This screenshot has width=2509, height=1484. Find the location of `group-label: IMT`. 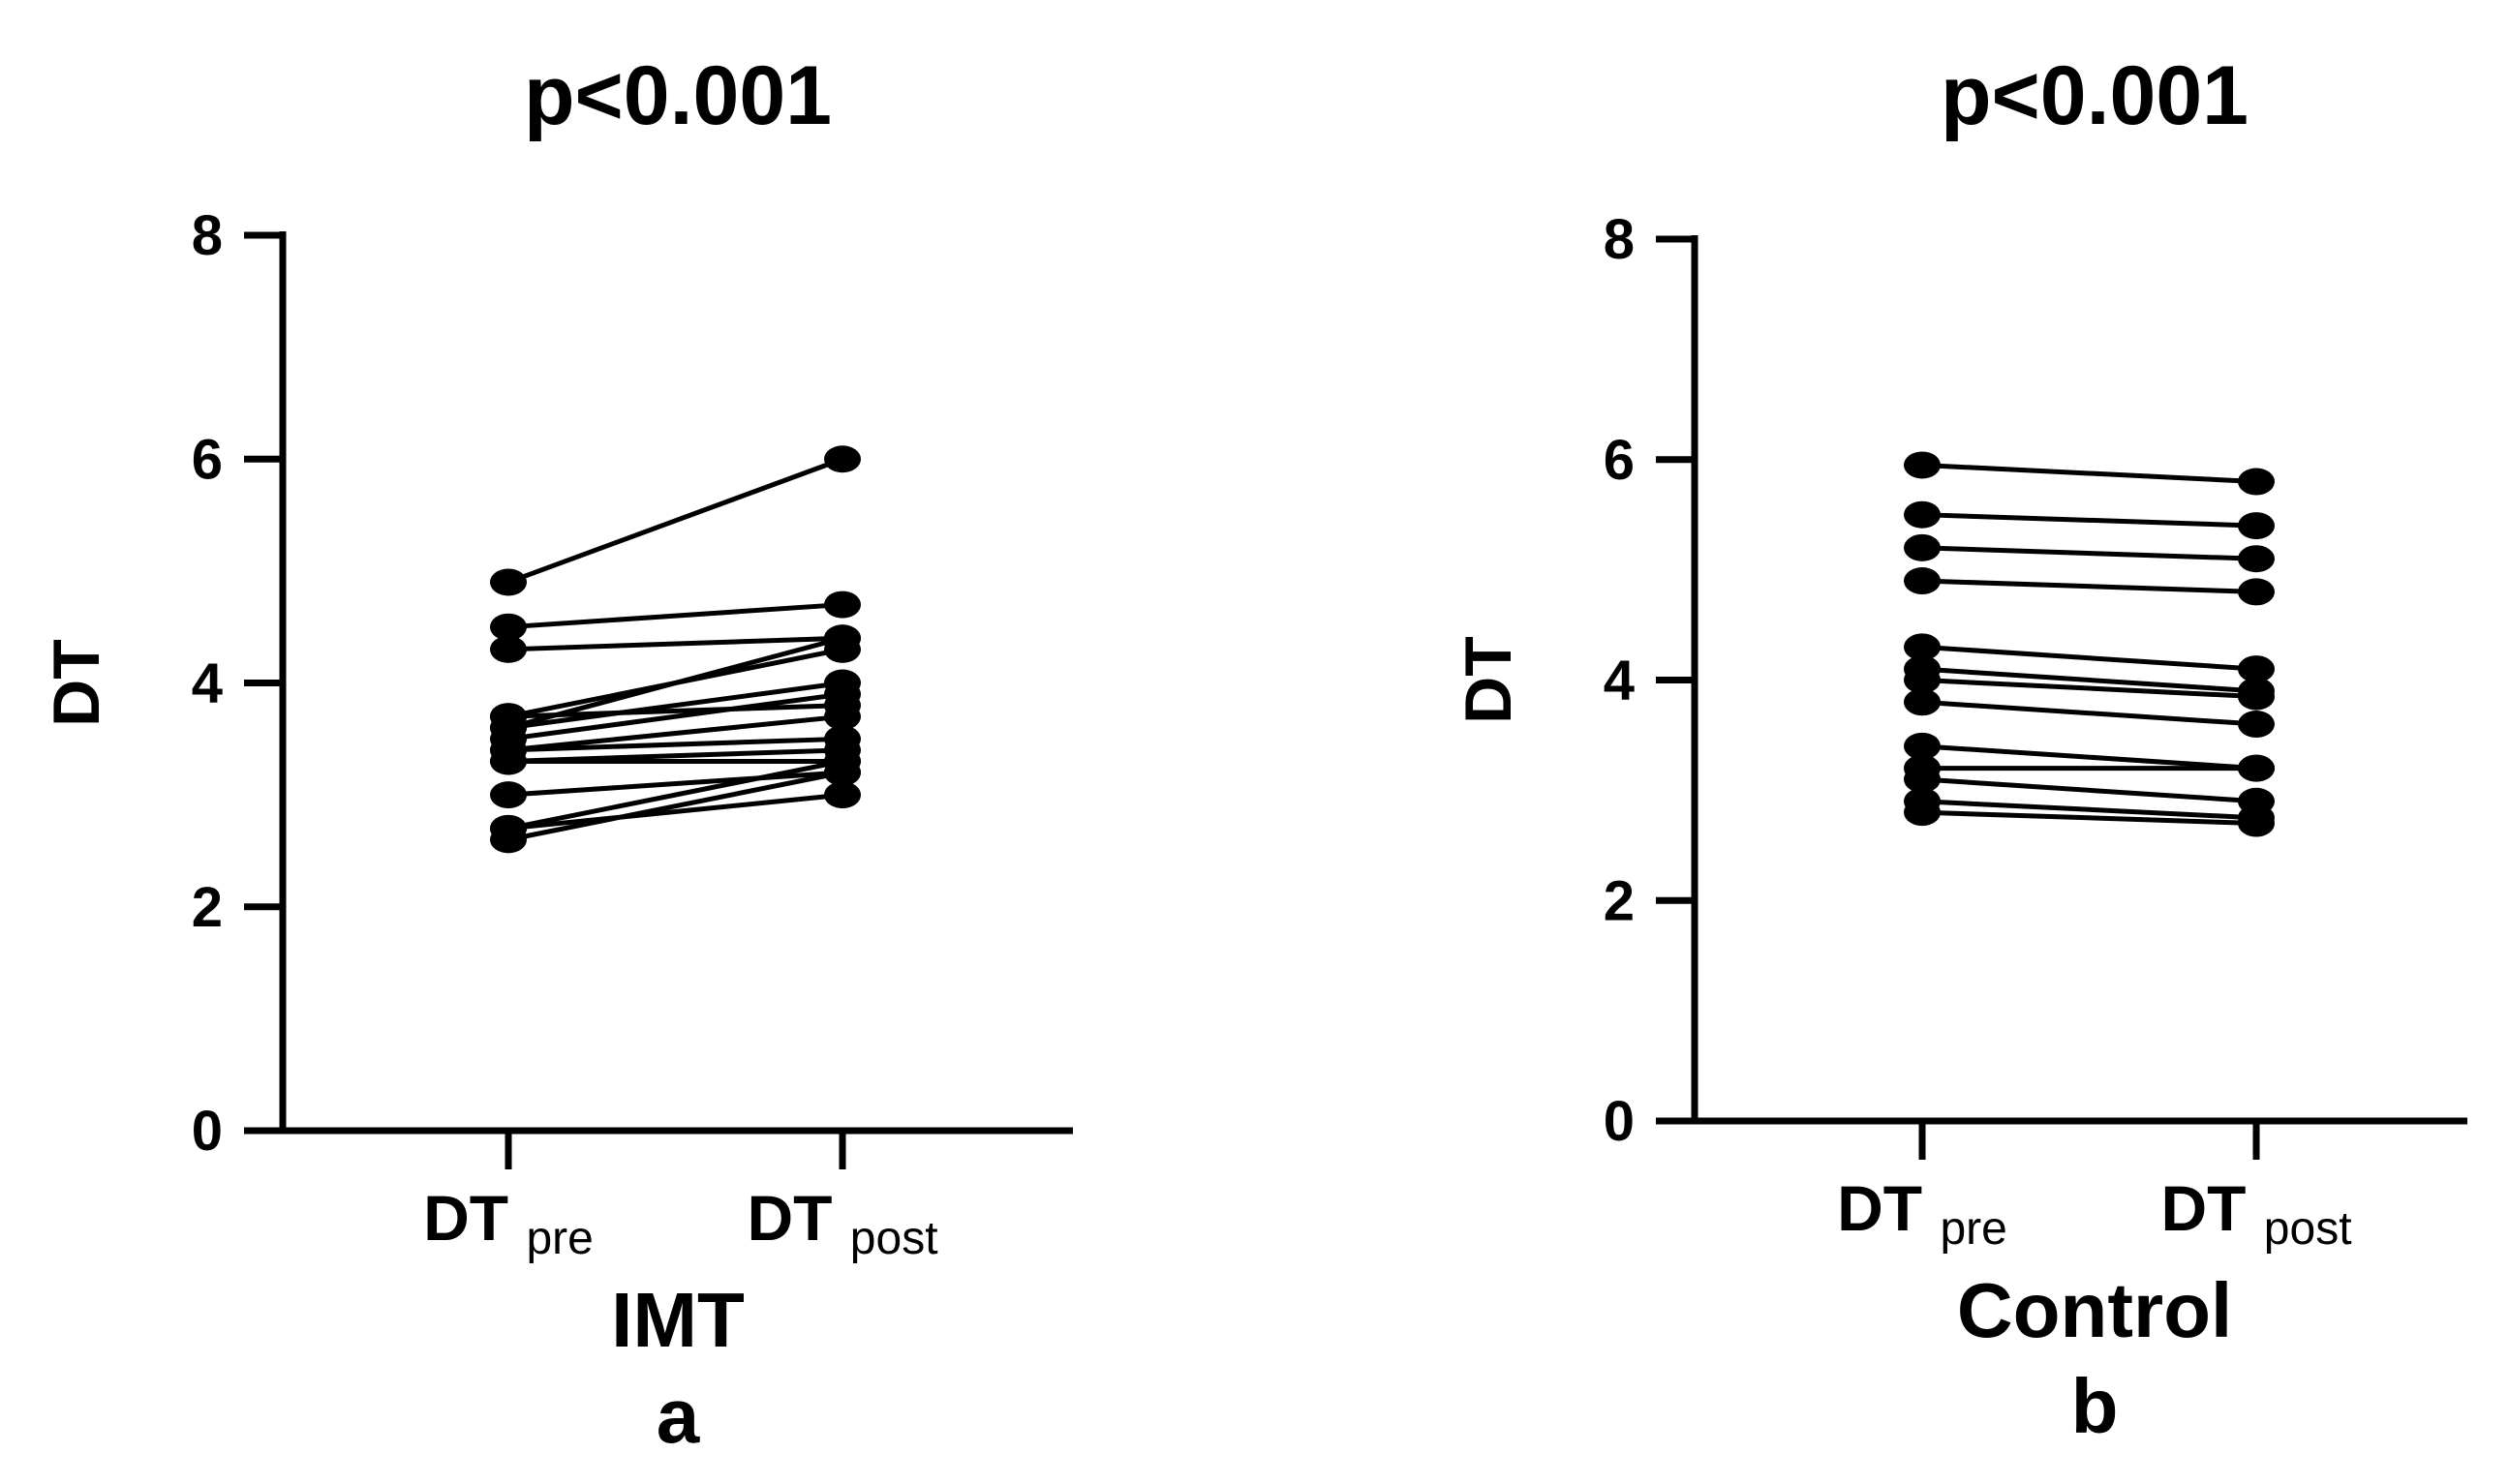

group-label: IMT is located at coordinates (678, 1320).